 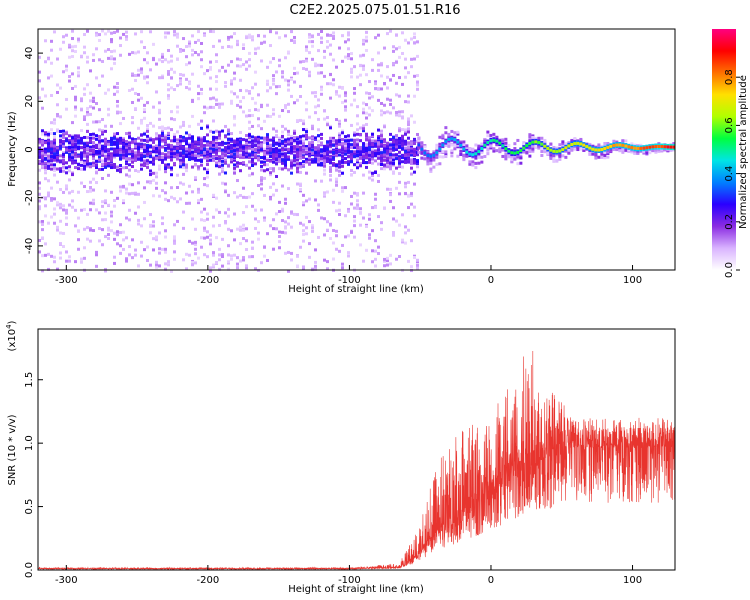 I want to click on snr-x-ticks: -300 -200 -100 0 100, so click(x=348, y=575).